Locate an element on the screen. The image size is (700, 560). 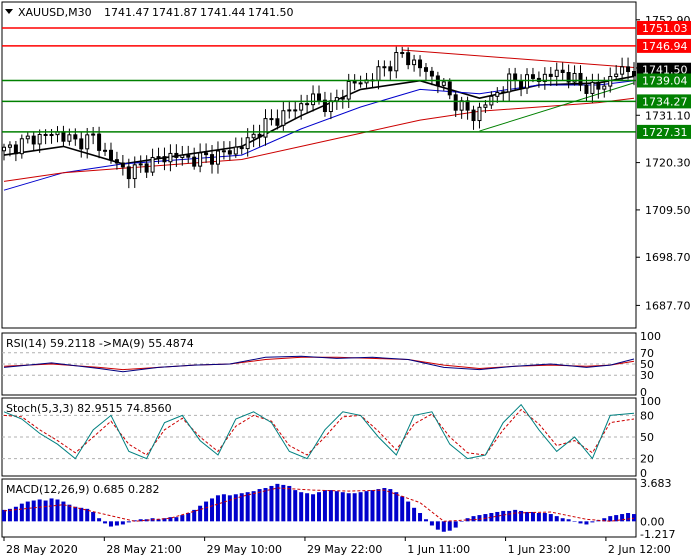
time-tick-label: 2 Jun 12:00 is located at coordinates (639, 549).